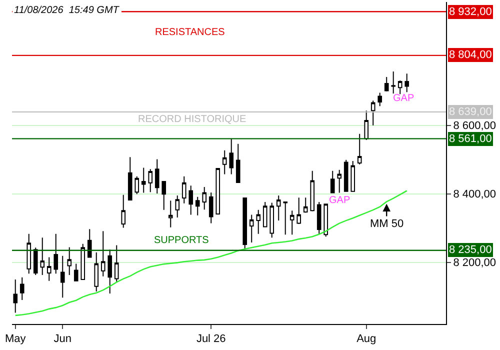 This screenshot has width=500, height=350. Describe the element at coordinates (192, 119) in the screenshot. I see `annotation: RECORD HISTORIQUE` at that location.